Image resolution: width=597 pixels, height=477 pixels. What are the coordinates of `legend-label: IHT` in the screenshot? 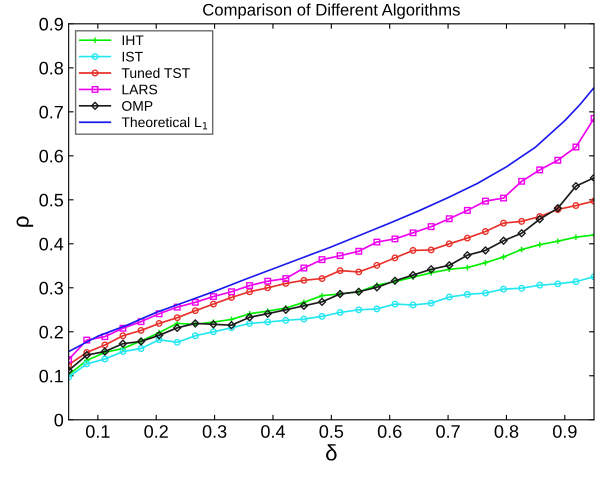 It's located at (133, 40).